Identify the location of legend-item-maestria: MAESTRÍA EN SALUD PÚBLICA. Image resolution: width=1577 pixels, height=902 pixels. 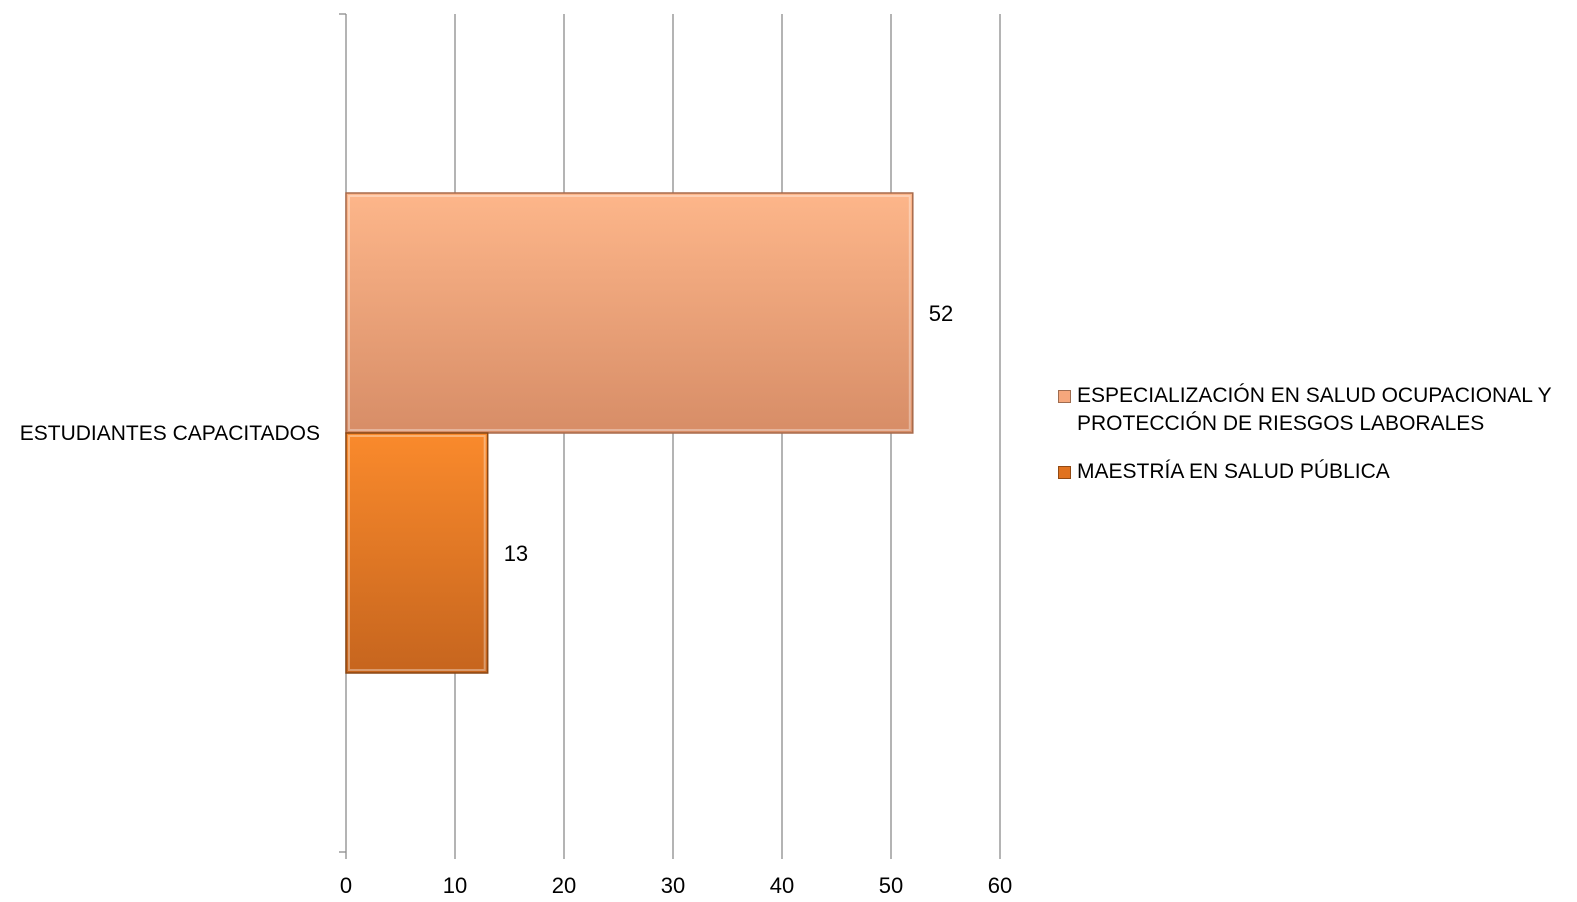
(1315, 472).